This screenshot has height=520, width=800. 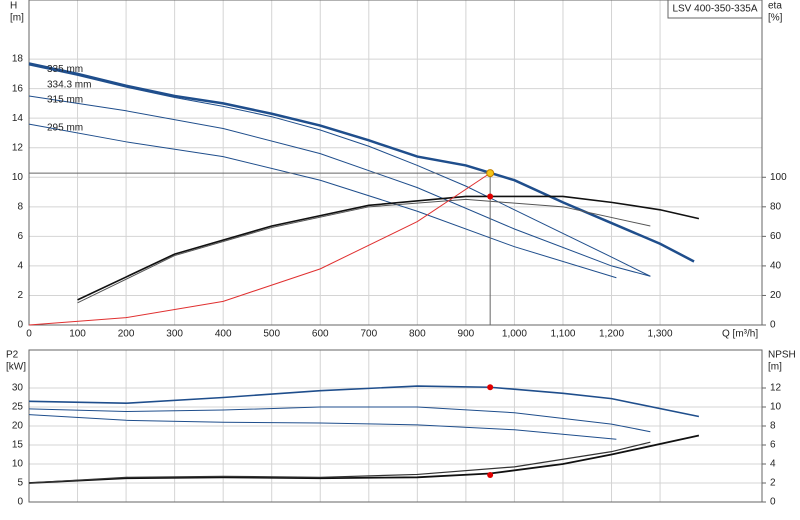 What do you see at coordinates (65, 69) in the screenshot?
I see `curve-label: 335 mm` at bounding box center [65, 69].